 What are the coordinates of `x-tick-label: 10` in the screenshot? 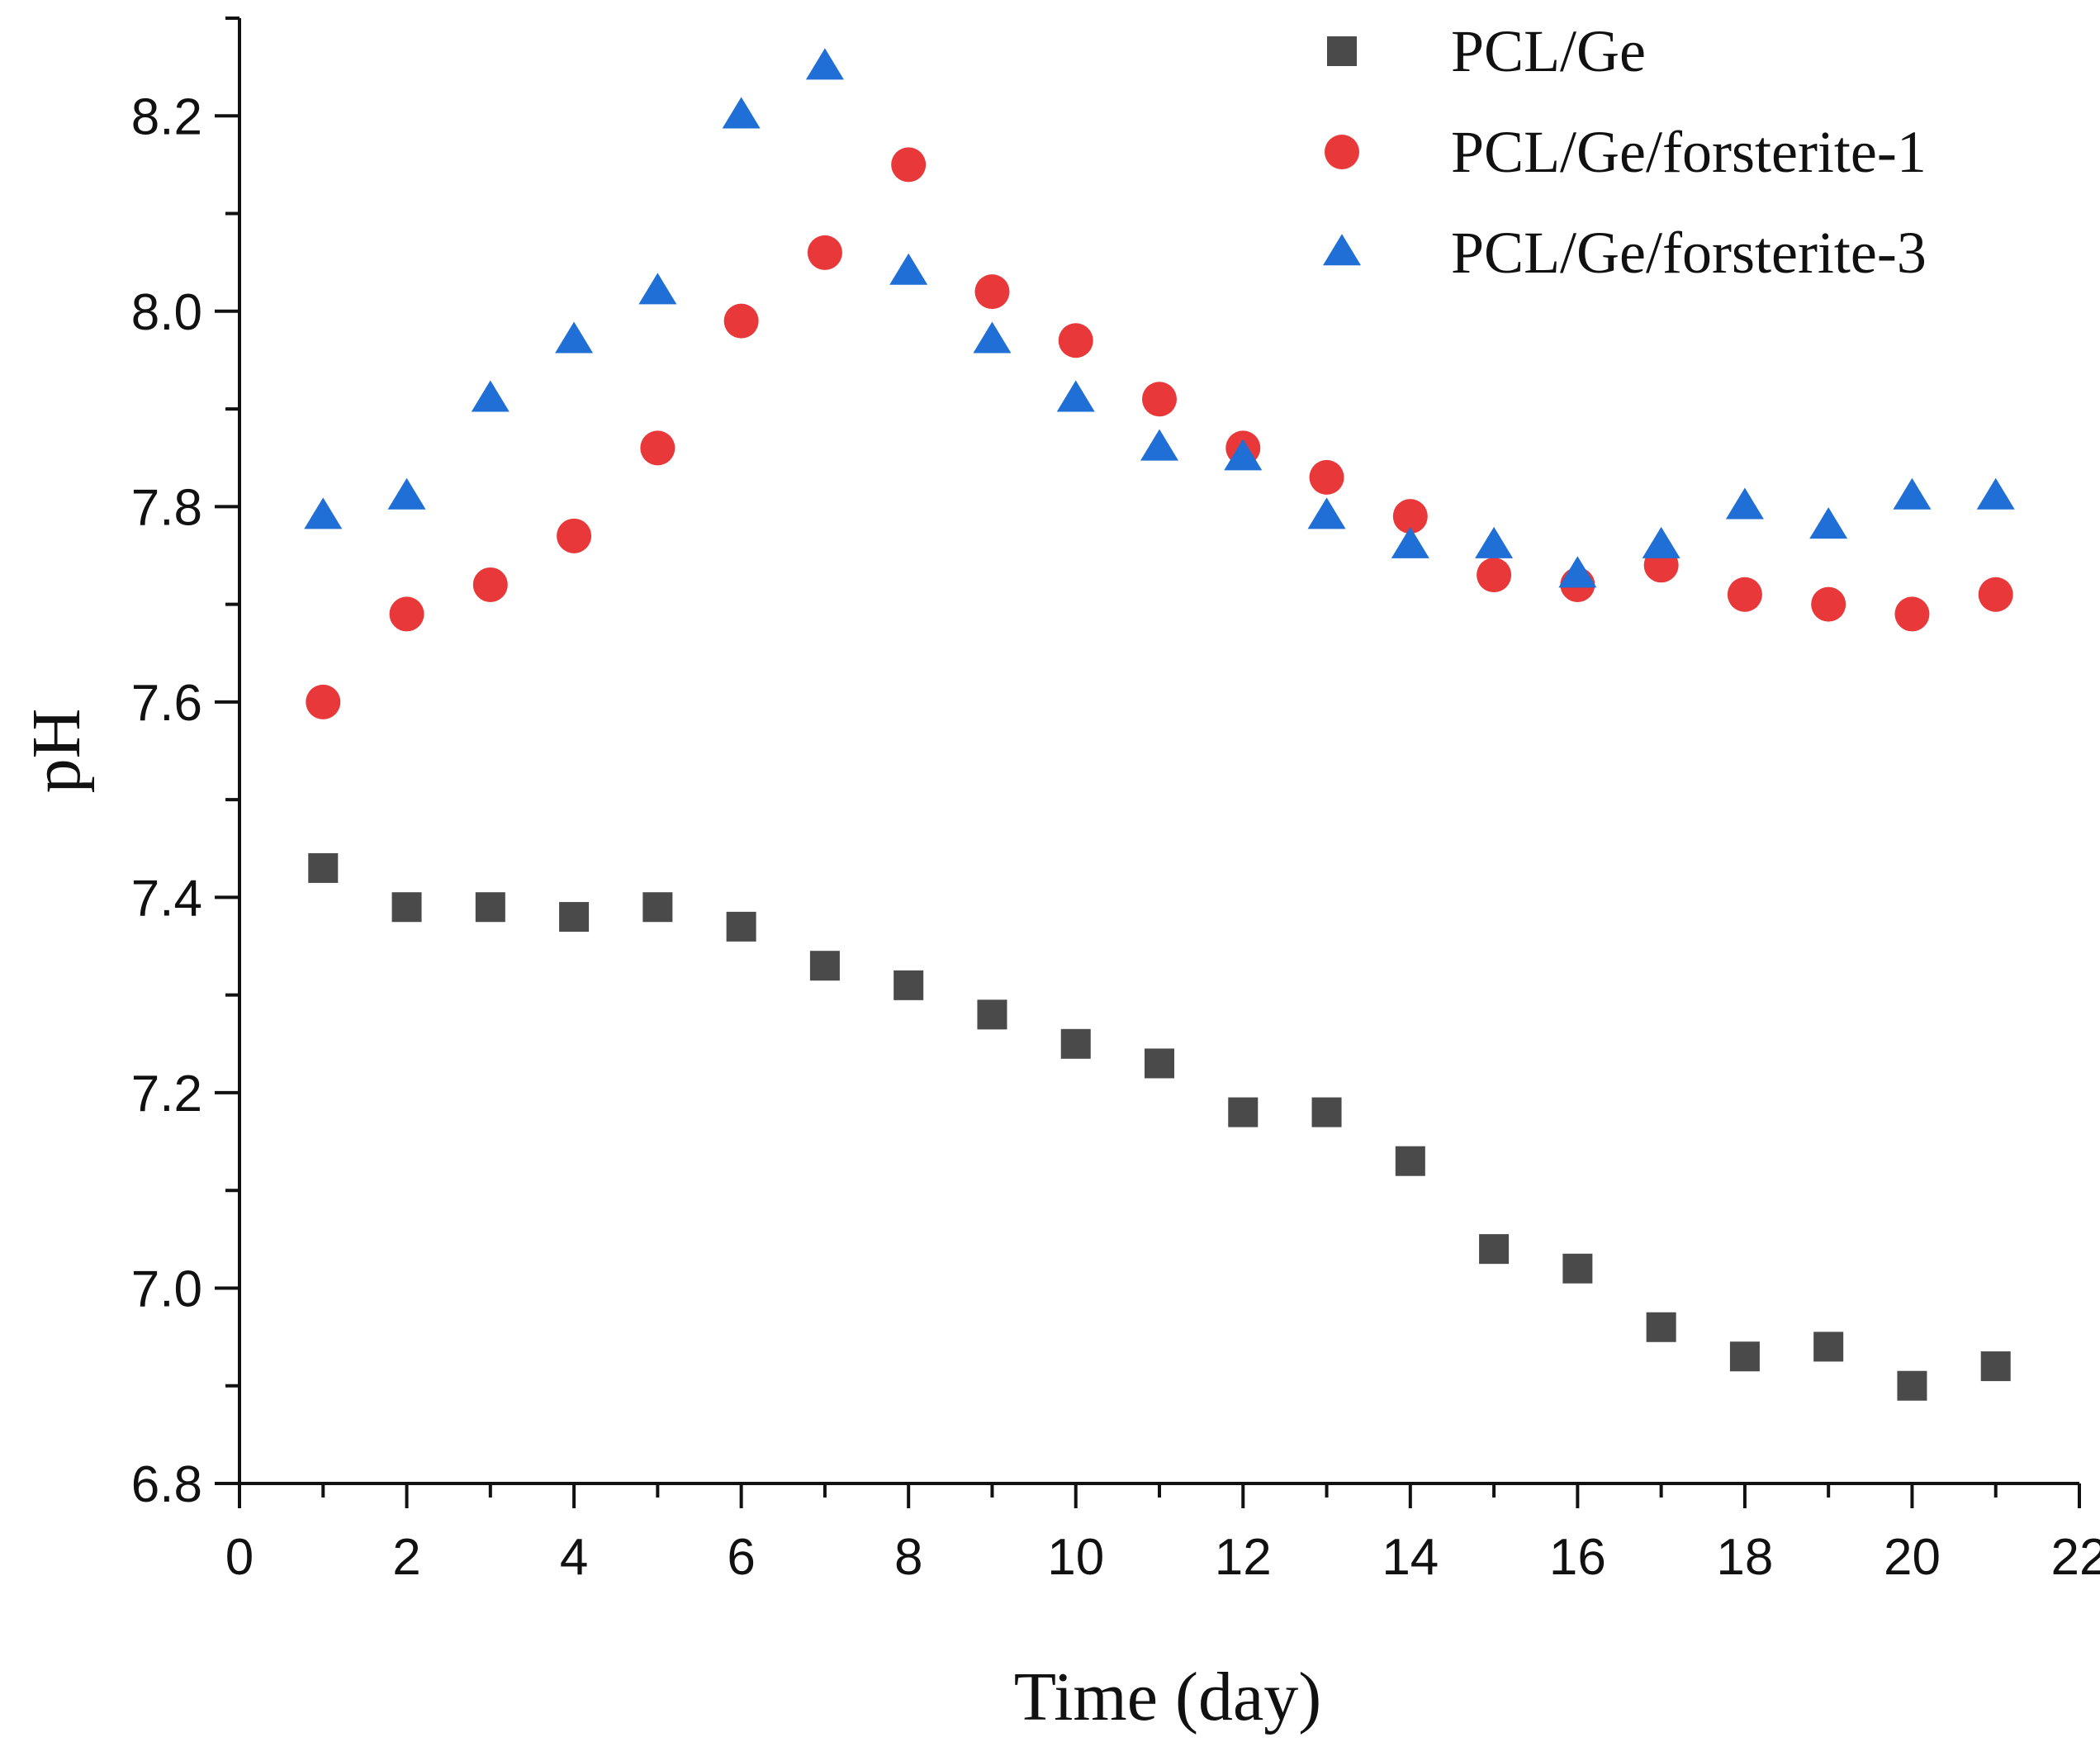 It's located at (1075, 1557).